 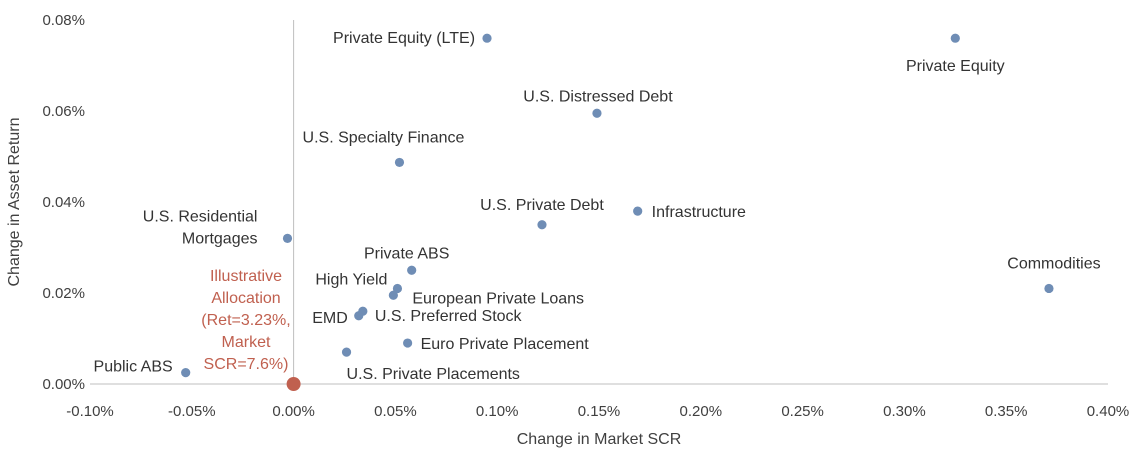 I want to click on point-euro-private-placement, so click(x=408, y=343).